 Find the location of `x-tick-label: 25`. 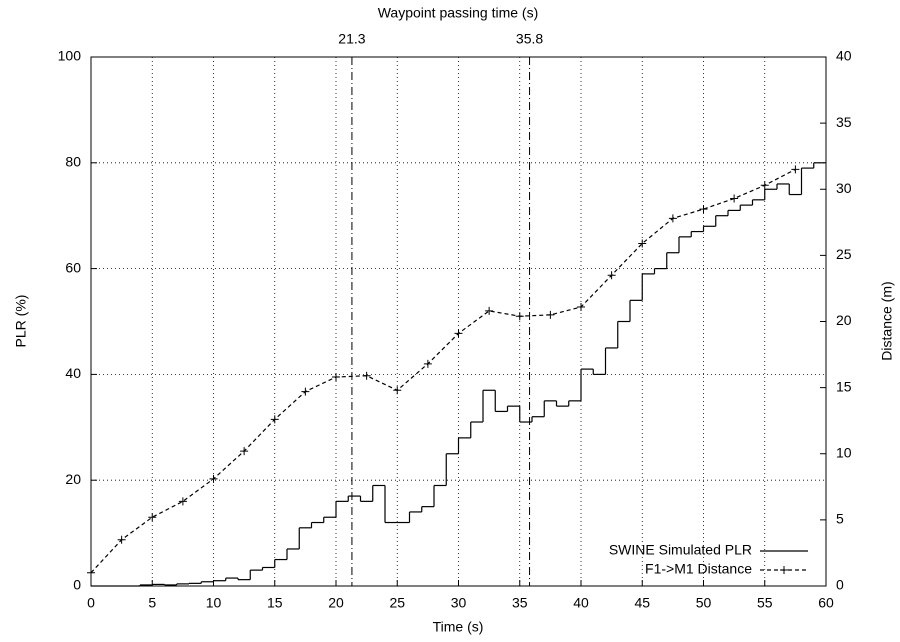

x-tick-label: 25 is located at coordinates (397, 603).